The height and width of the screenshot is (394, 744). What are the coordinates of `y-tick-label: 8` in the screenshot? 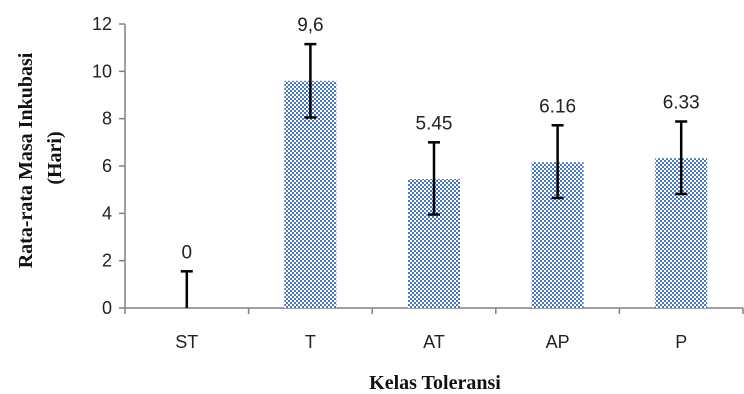 It's located at (107, 119).